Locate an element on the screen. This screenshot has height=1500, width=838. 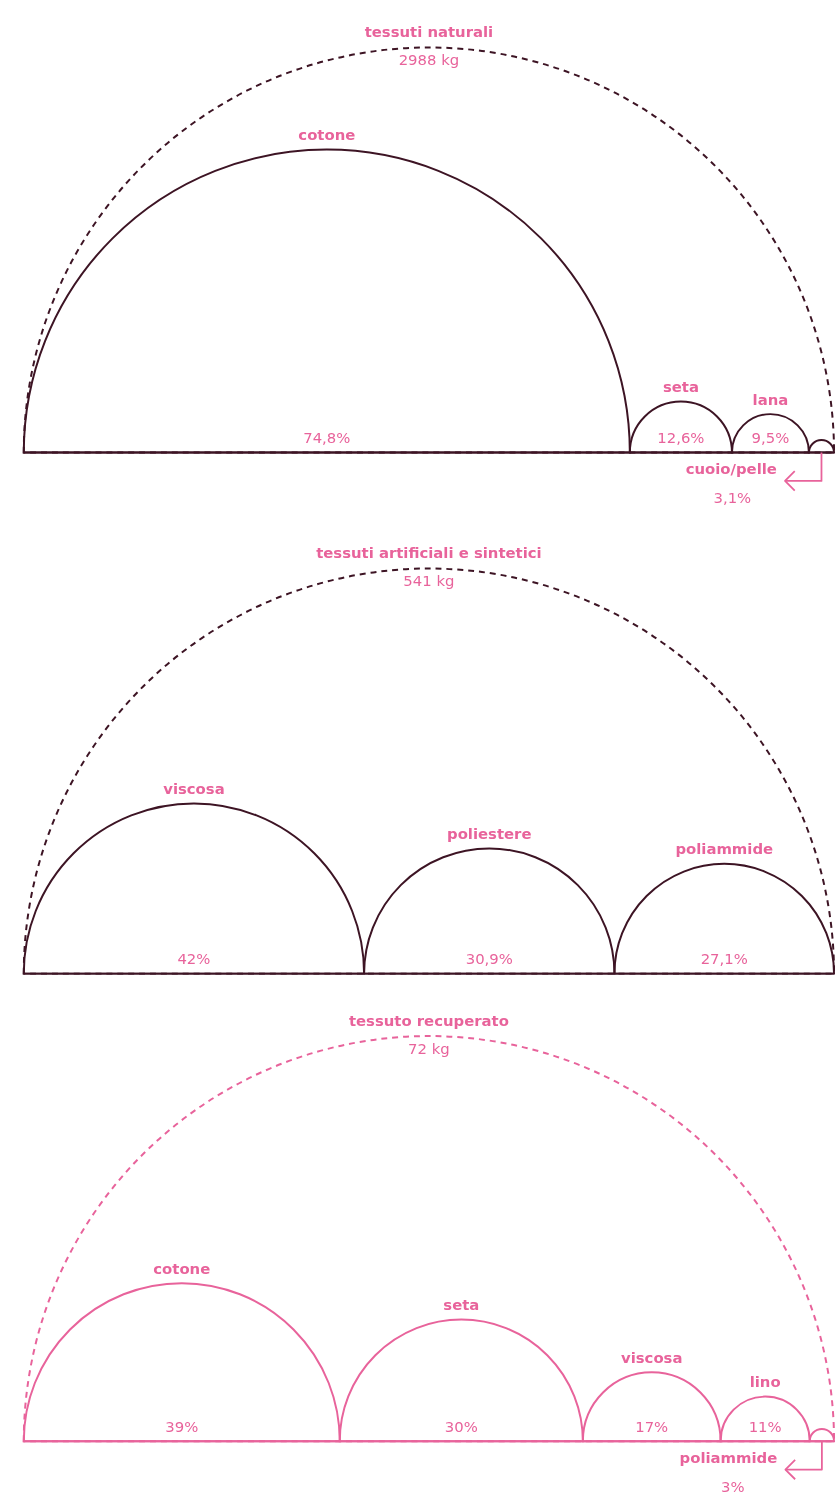
category-label: poliestere is located at coordinates (489, 833).